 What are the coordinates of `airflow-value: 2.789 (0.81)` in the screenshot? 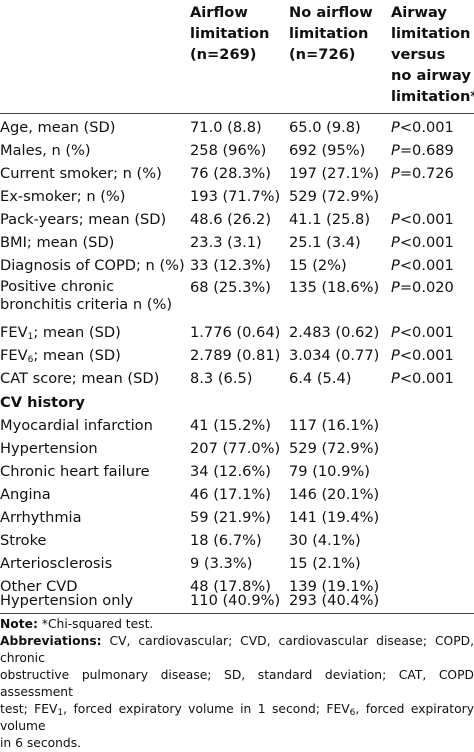 It's located at (235, 355).